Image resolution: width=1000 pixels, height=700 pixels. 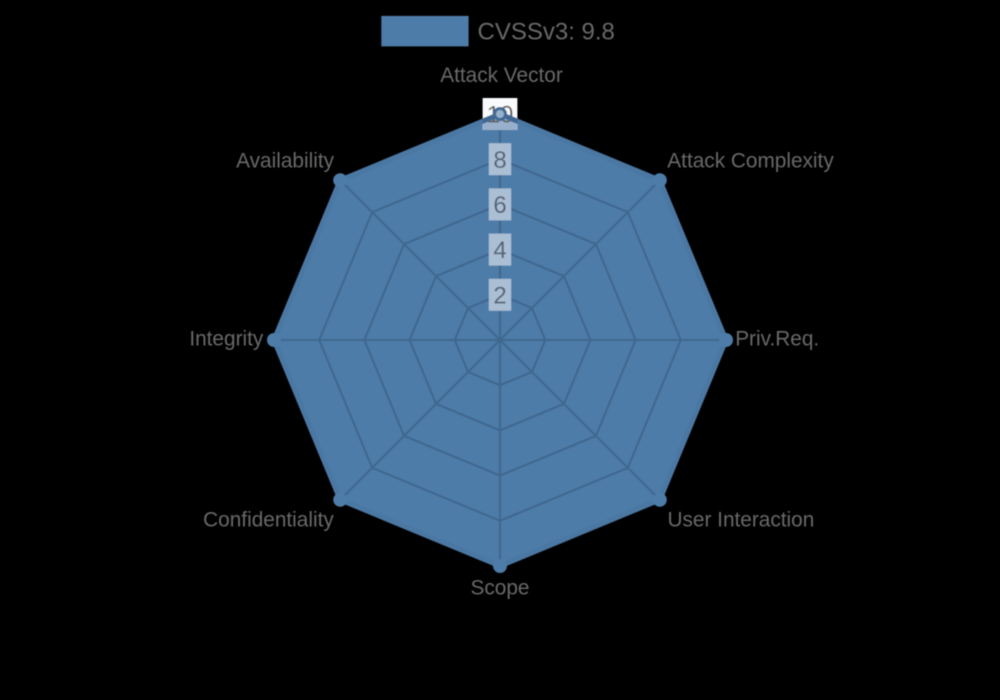 I want to click on svg-text: Attack Complexity, so click(x=750, y=160).